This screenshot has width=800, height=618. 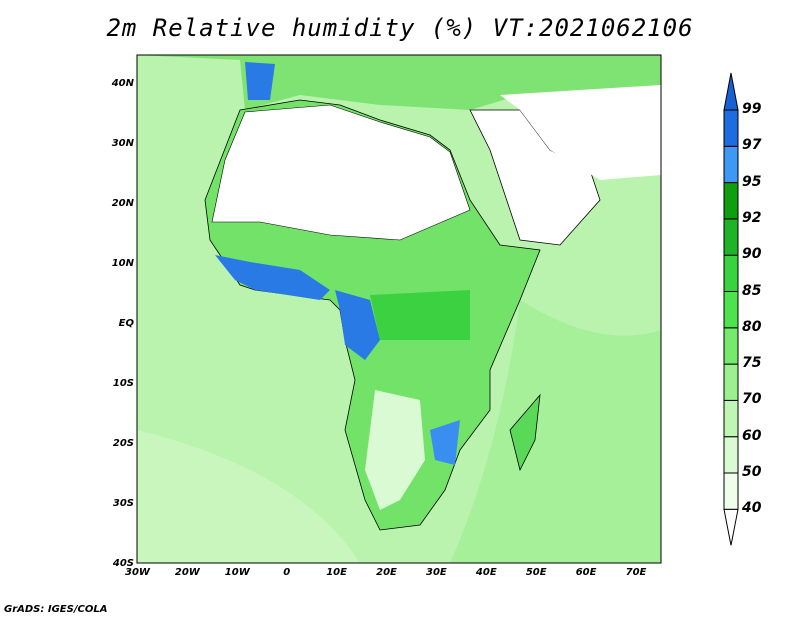 What do you see at coordinates (272, 277) in the screenshot?
I see `west-africa-wet` at bounding box center [272, 277].